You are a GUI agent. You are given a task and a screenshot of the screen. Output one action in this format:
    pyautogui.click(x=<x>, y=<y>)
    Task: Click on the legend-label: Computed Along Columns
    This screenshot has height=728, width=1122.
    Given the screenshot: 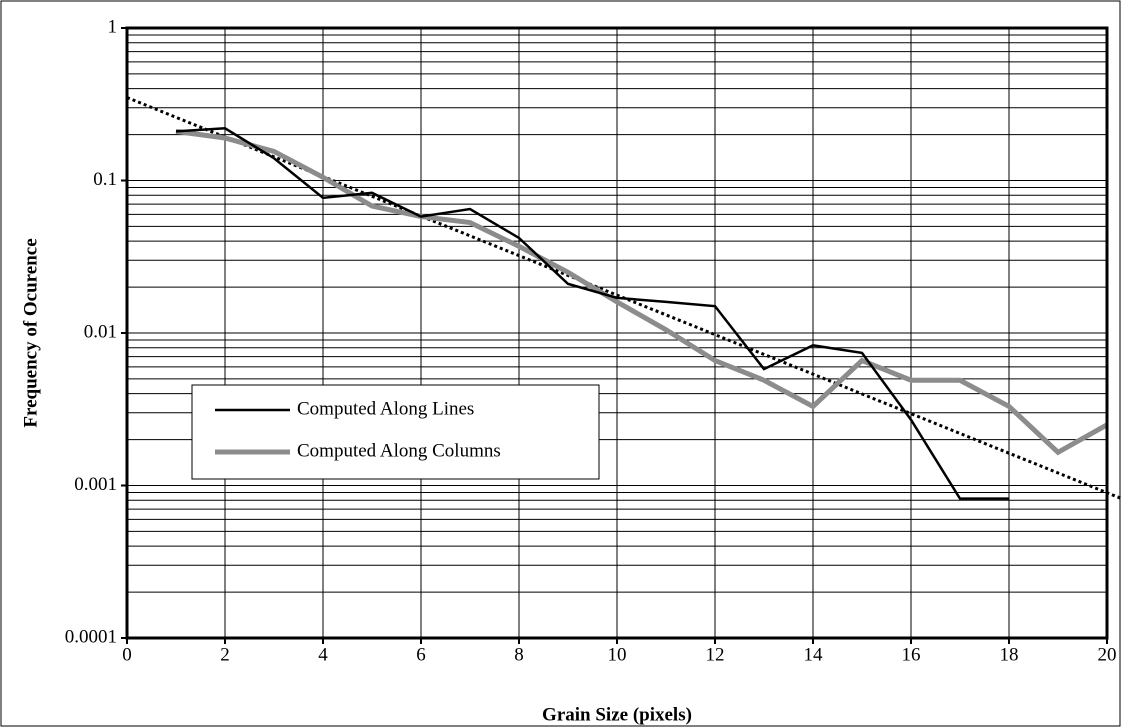 What is the action you would take?
    pyautogui.click(x=399, y=450)
    